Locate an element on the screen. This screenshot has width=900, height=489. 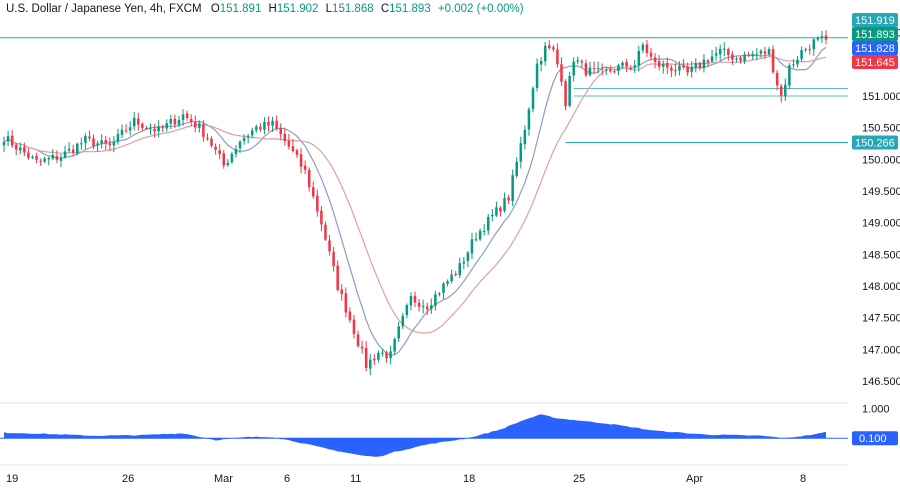
pane-separators is located at coordinates (424, 434).